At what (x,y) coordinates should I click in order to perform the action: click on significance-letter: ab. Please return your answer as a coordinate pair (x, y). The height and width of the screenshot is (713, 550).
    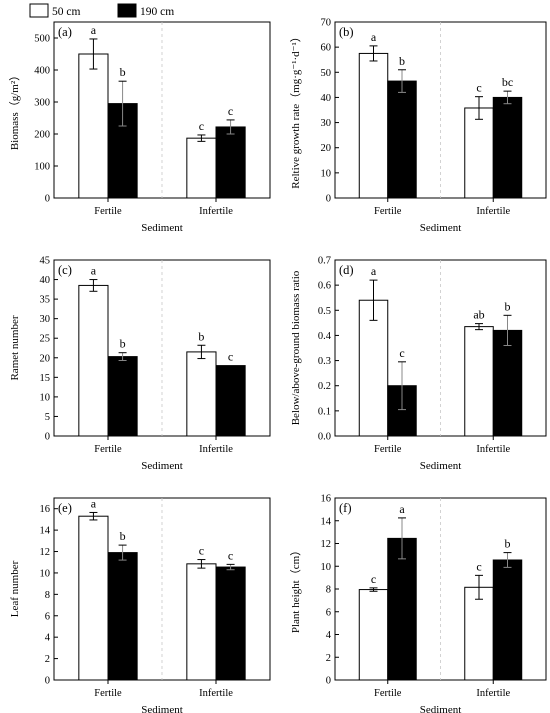
    Looking at the image, I should click on (478, 315).